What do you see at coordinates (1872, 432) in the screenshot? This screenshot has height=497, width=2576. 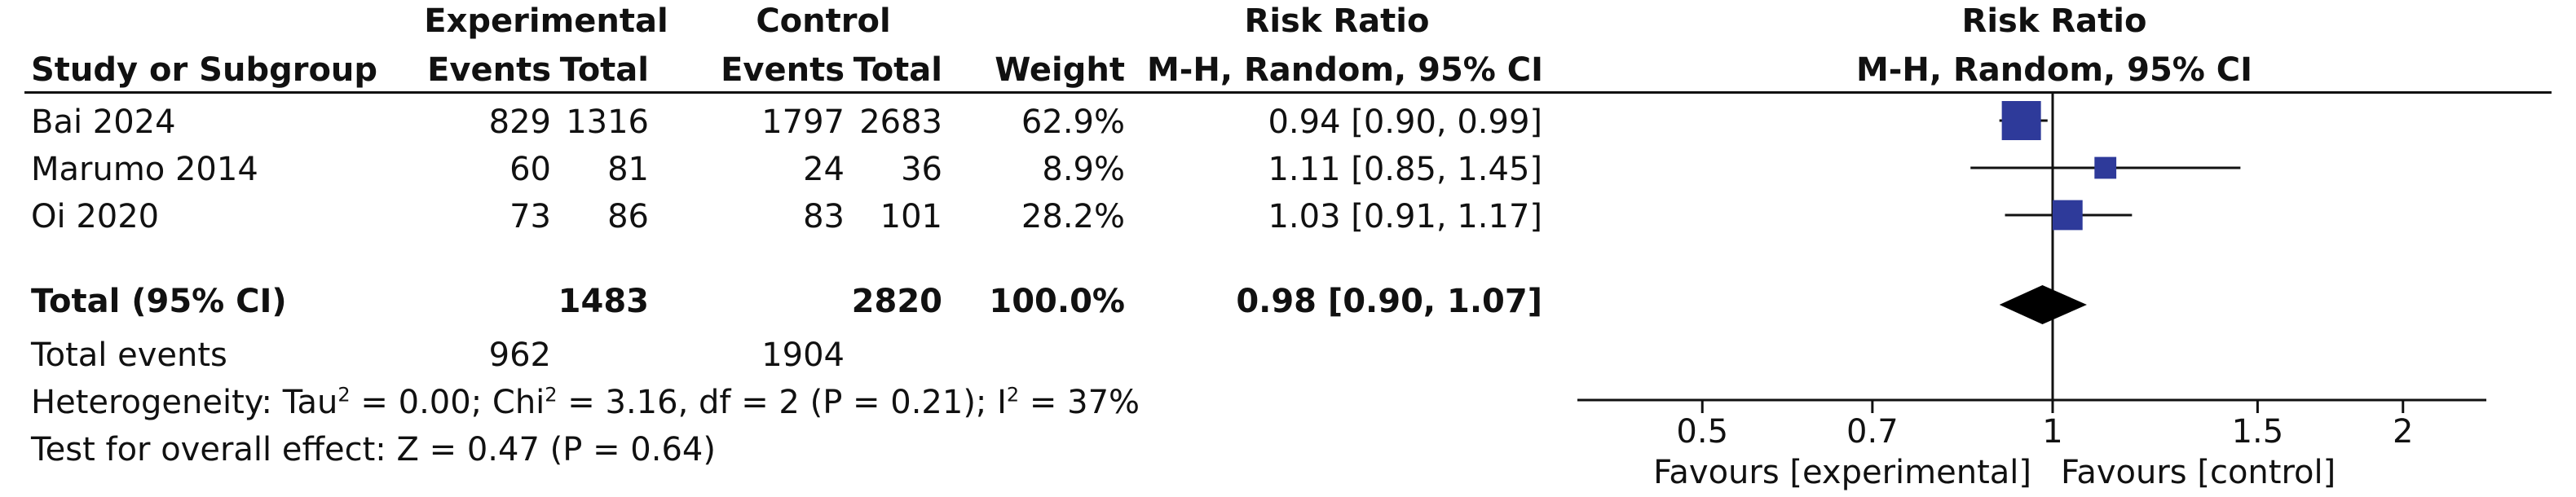 I see `x-axis-tick-label: 0.7` at bounding box center [1872, 432].